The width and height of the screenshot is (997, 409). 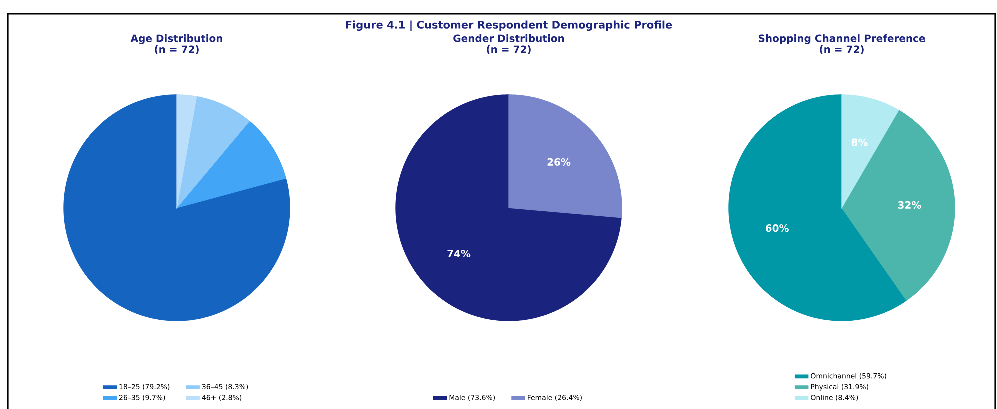 What do you see at coordinates (176, 39) in the screenshot?
I see `chart-title: Age Distribution` at bounding box center [176, 39].